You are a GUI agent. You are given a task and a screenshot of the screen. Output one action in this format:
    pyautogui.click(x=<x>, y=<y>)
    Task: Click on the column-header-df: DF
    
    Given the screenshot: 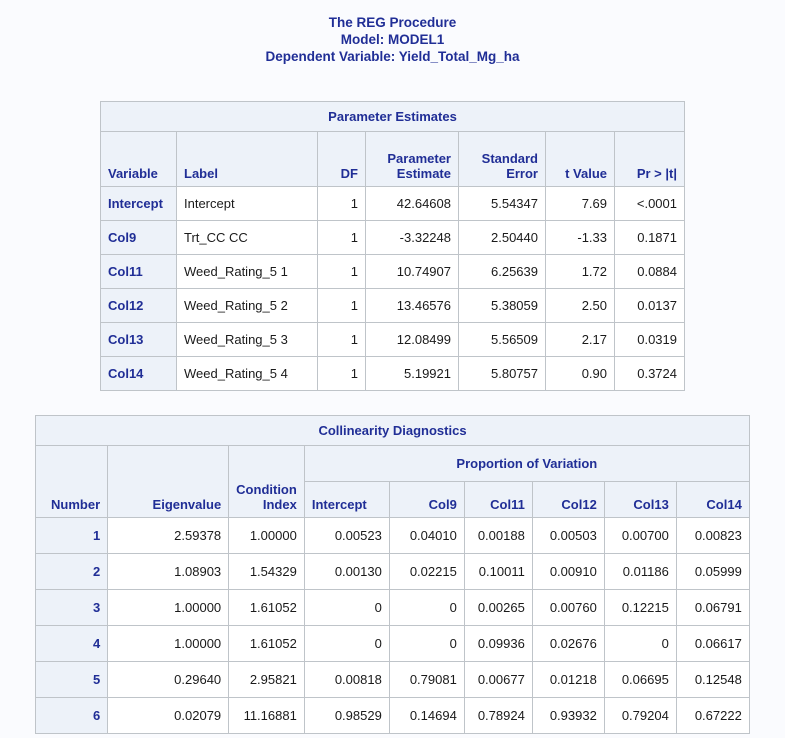 What is the action you would take?
    pyautogui.click(x=341, y=159)
    